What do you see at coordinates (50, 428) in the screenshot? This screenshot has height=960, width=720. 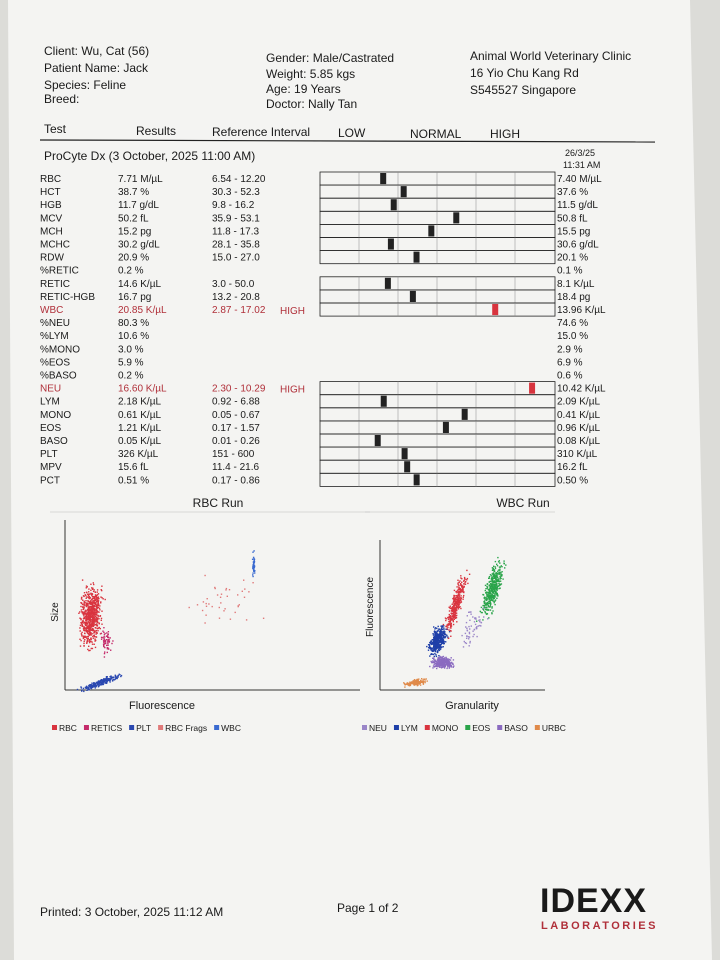 I see `test-name: EOS` at bounding box center [50, 428].